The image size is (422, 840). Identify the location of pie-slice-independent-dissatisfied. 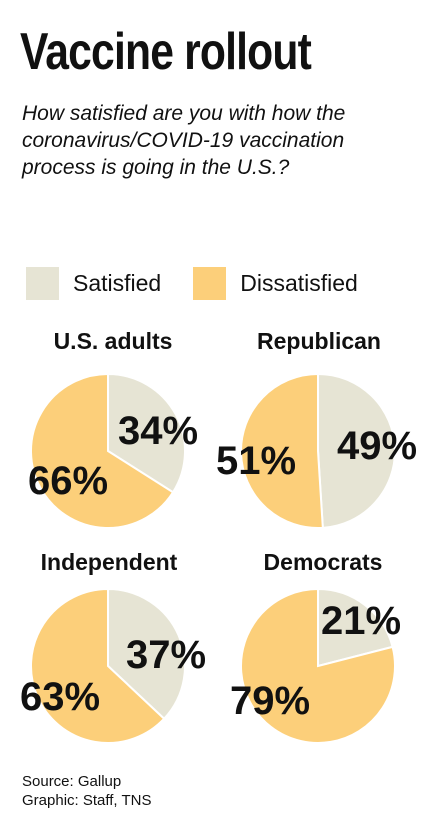
(98, 665).